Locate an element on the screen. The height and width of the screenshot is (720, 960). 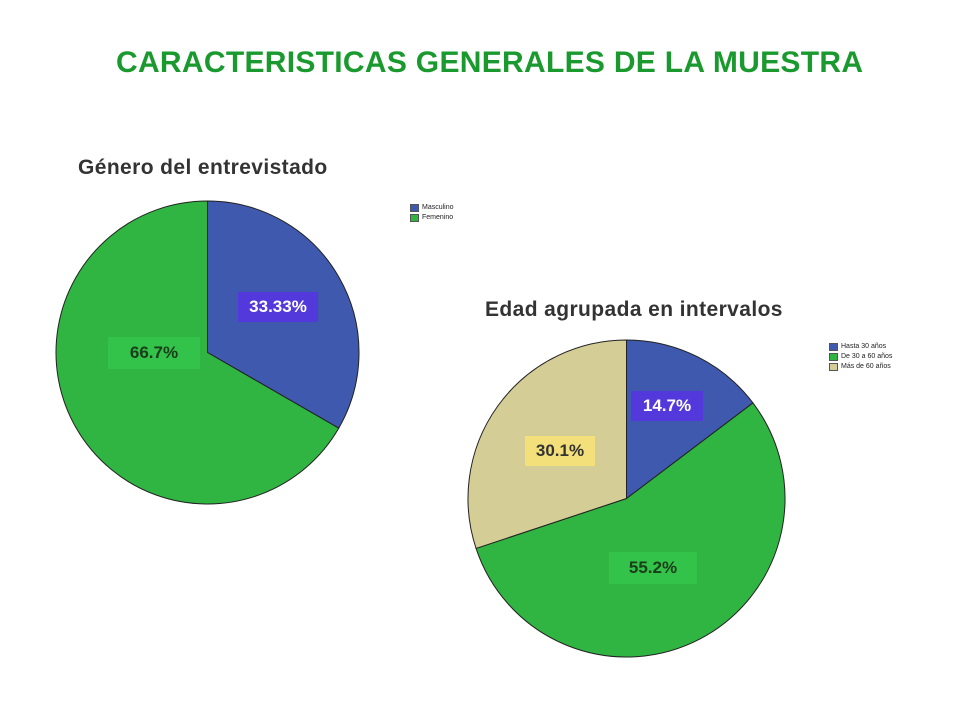
age-pie-chart is located at coordinates (626, 498).